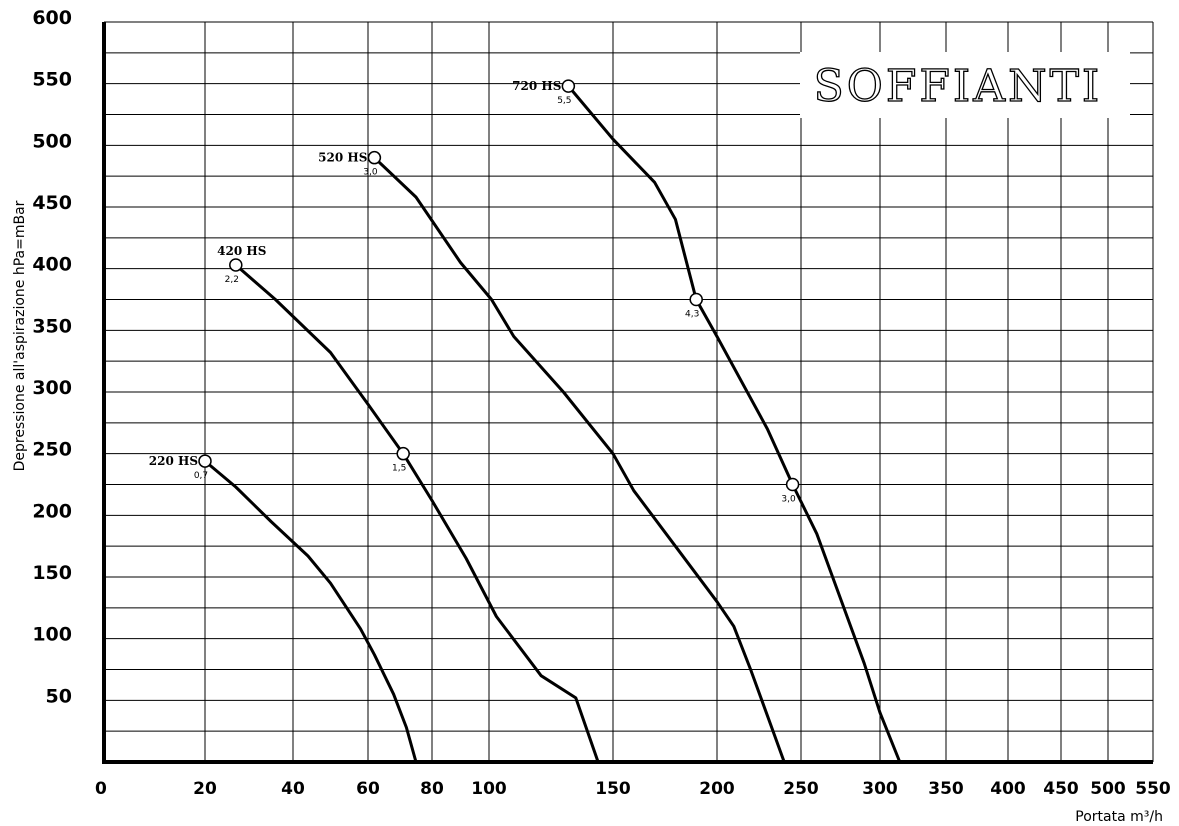 Image resolution: width=1179 pixels, height=826 pixels. Describe the element at coordinates (52, 357) in the screenshot. I see `y-tick-labels: 600 550 500 450 400 350 300 250 200 150 100 50` at that location.